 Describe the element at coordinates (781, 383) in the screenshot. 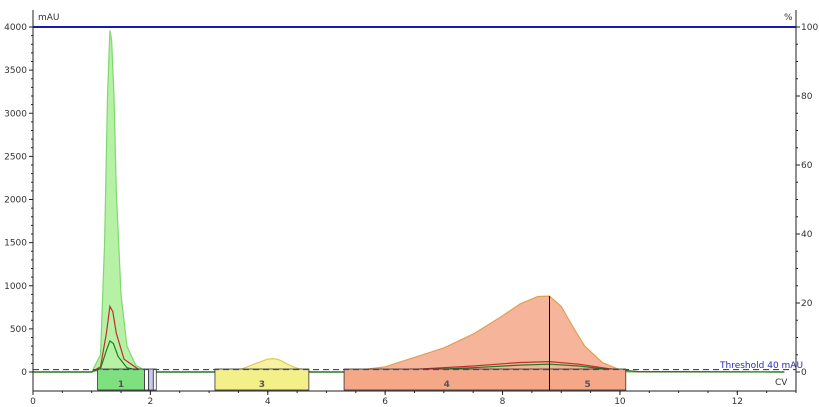

I see `x-axis-unit: CV` at that location.